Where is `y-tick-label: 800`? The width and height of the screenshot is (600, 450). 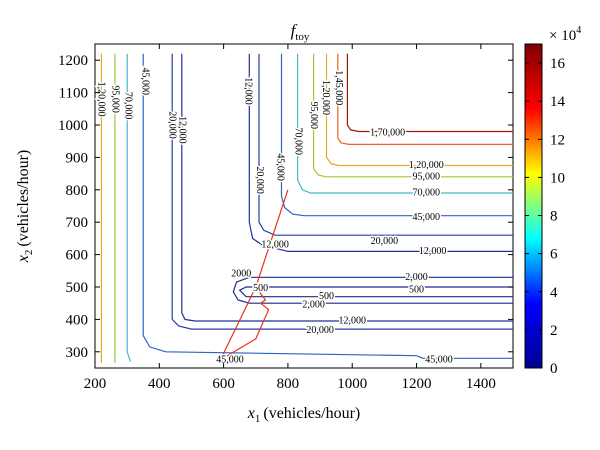 y-tick-label: 800 is located at coordinates (77, 191).